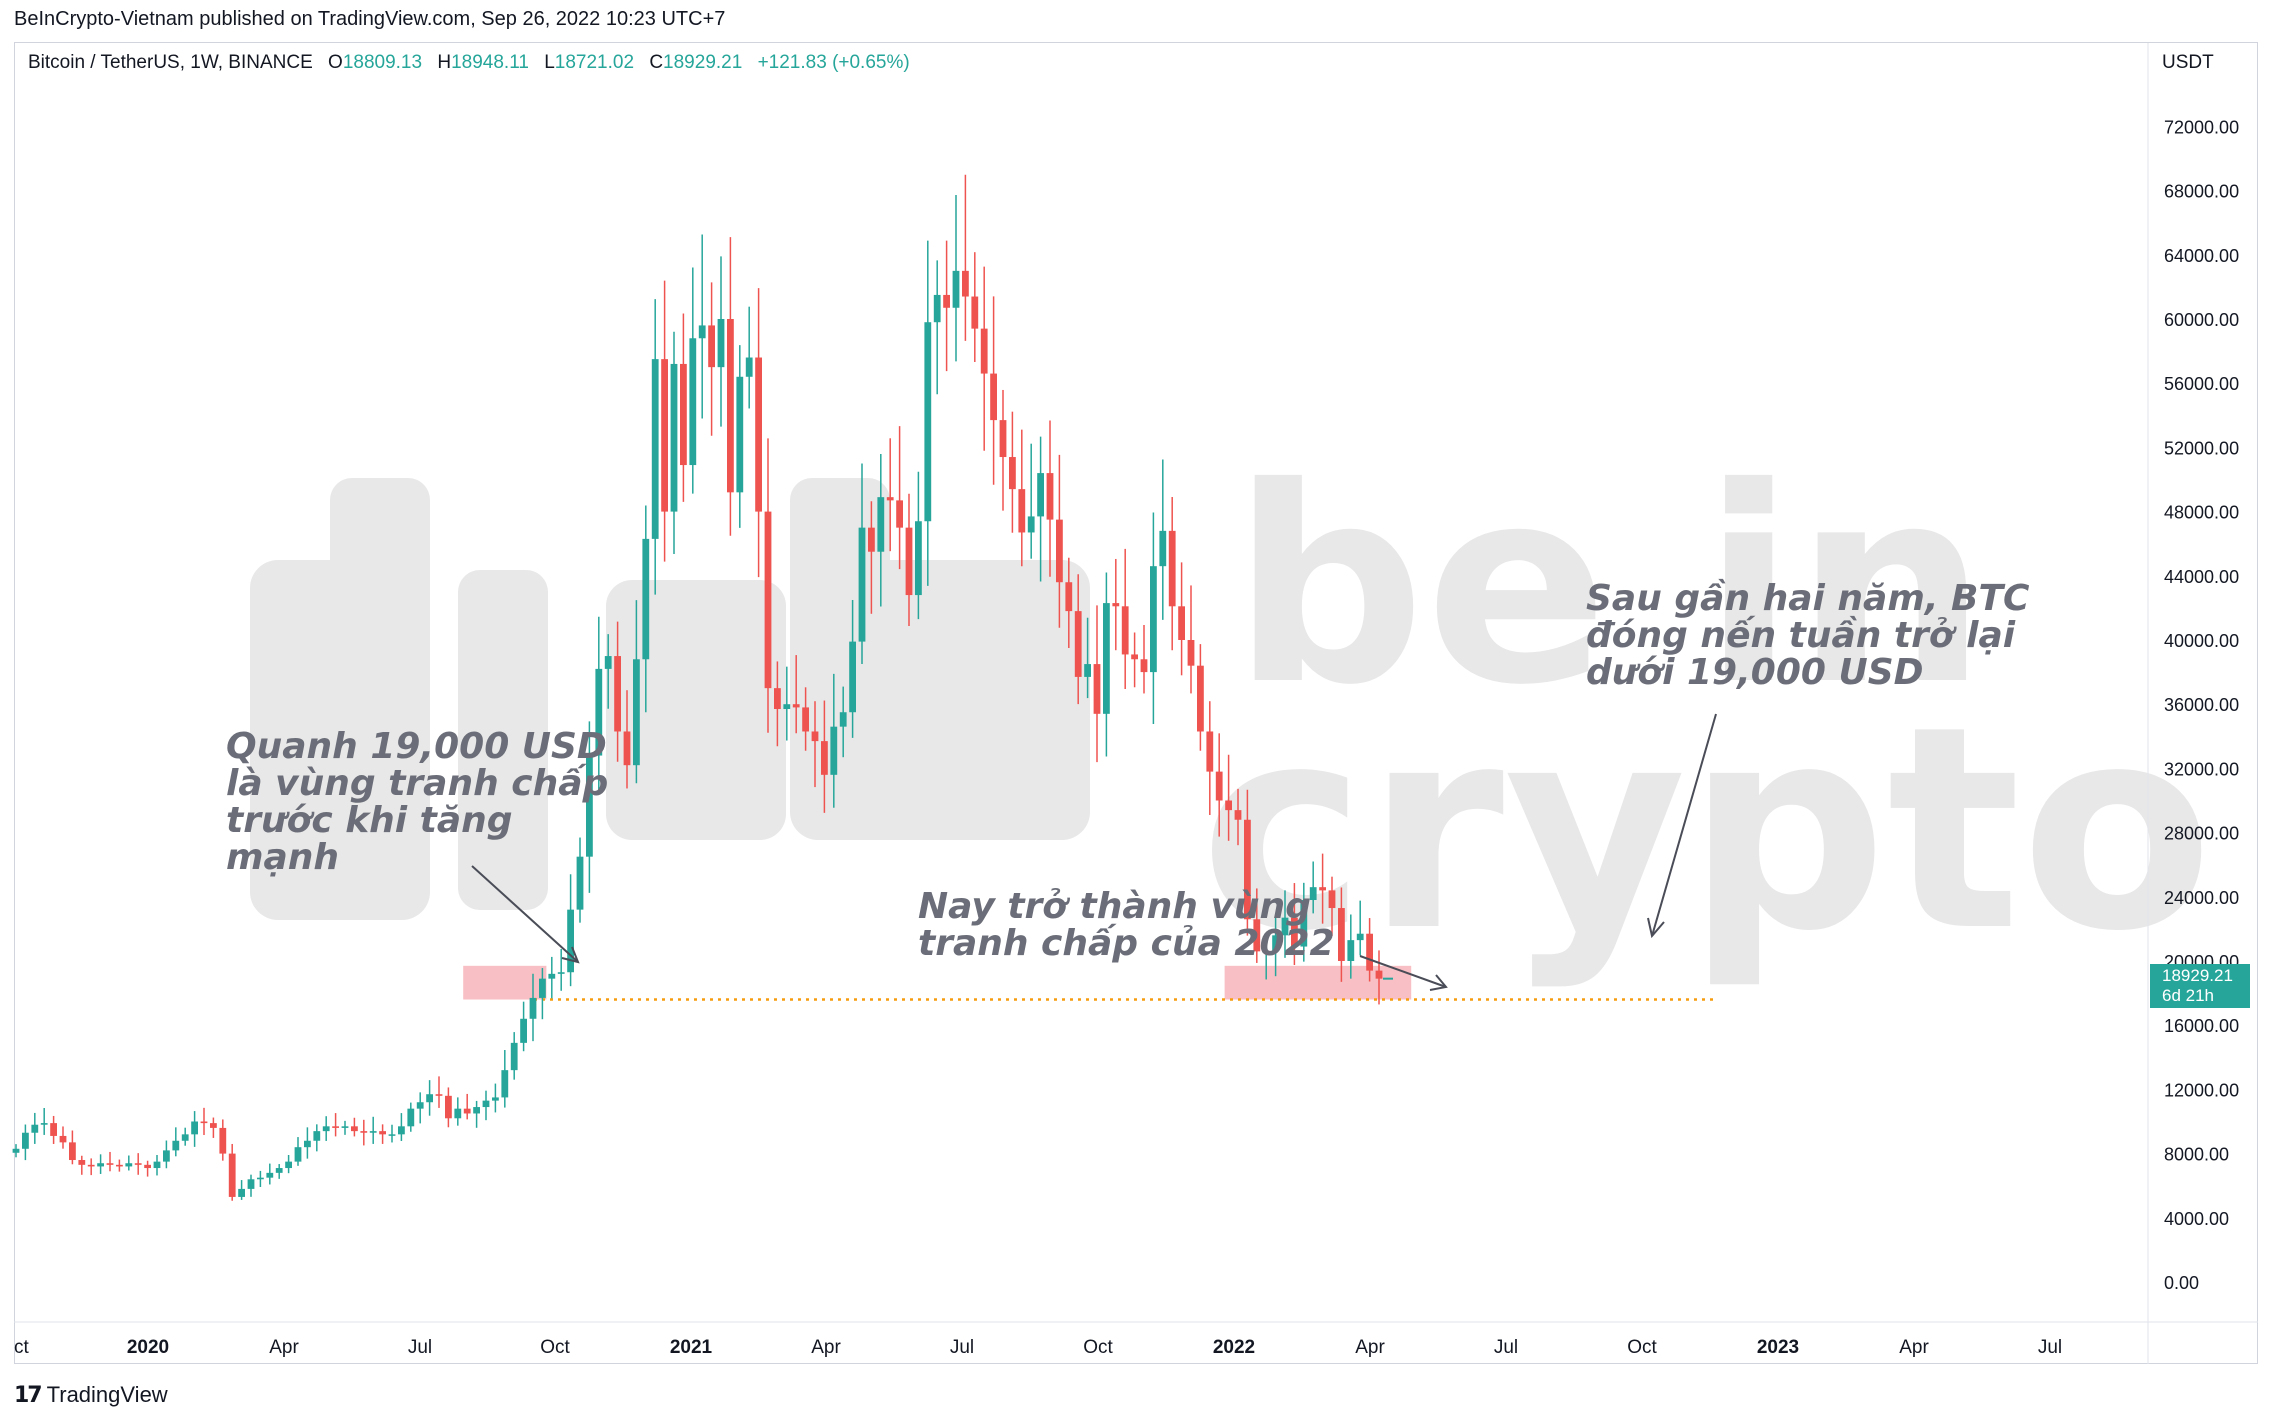 The height and width of the screenshot is (1424, 2272). Describe the element at coordinates (2201, 192) in the screenshot. I see `y-tick-label: 68000.00` at that location.